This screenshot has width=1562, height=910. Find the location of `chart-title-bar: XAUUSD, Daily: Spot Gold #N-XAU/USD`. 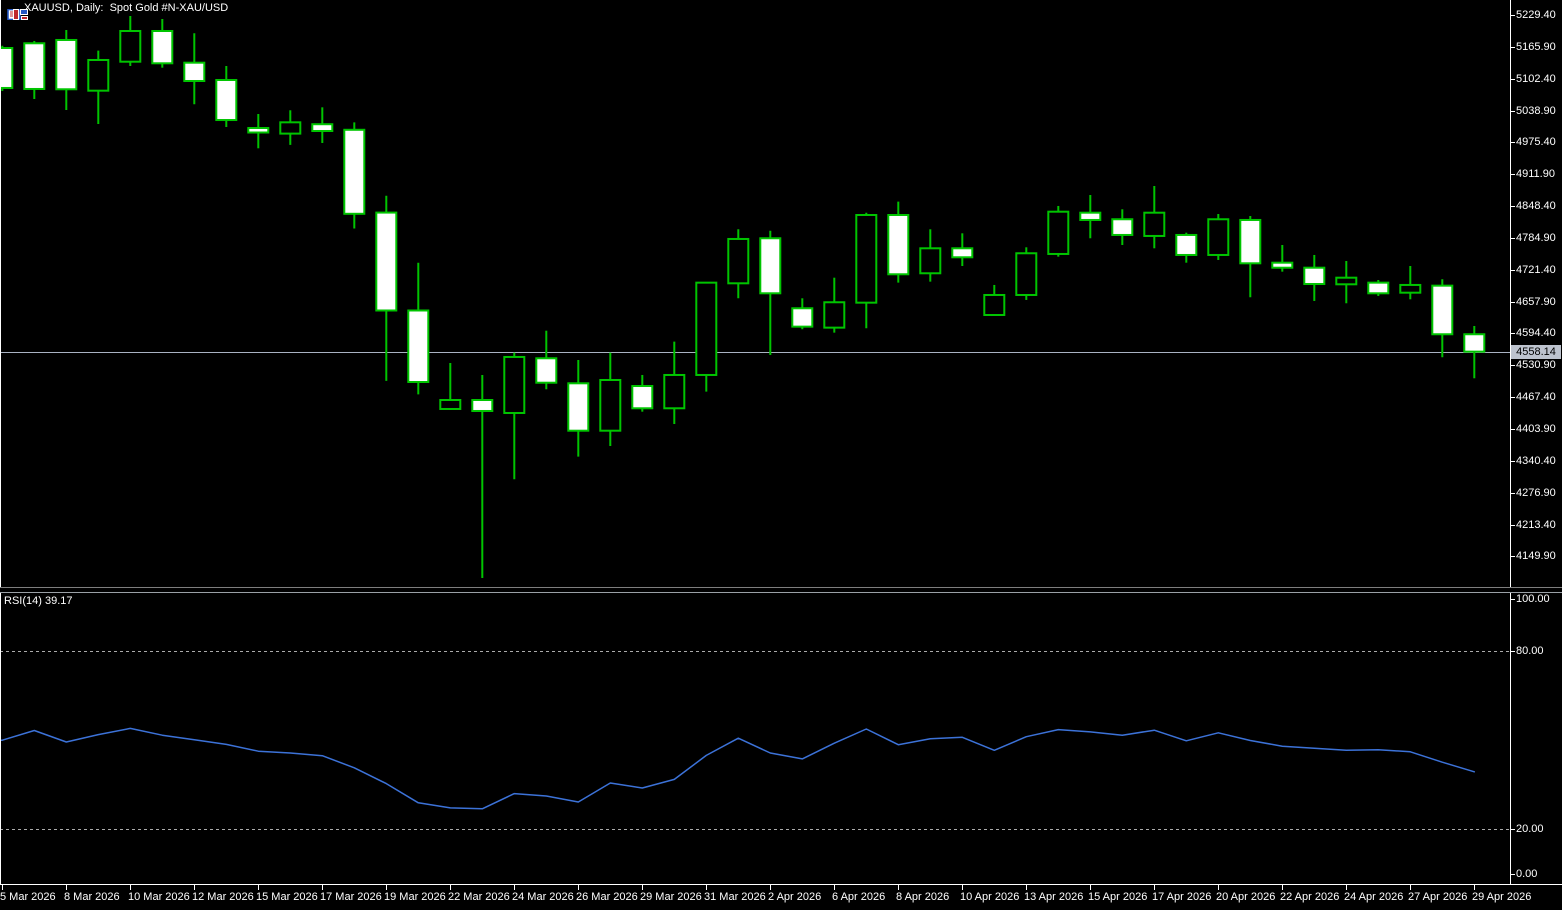

chart-title-bar: XAUUSD, Daily: Spot Gold #N-XAU/USD is located at coordinates (118, 11).